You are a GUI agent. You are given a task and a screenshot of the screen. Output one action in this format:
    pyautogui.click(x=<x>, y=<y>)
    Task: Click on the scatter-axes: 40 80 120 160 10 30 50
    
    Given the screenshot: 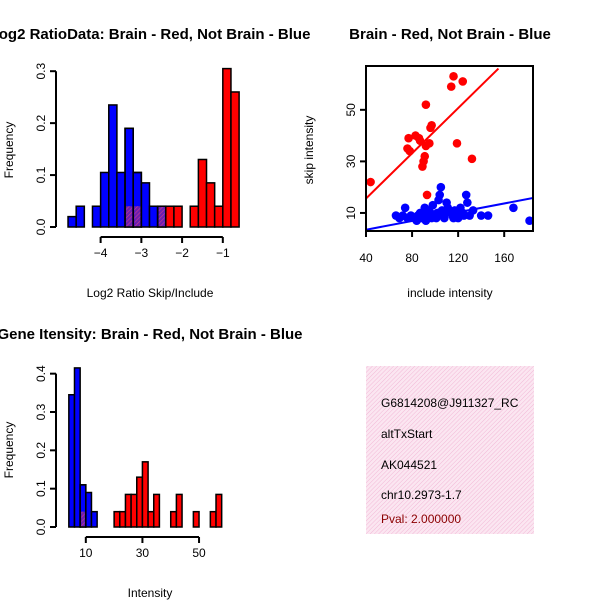 What is the action you would take?
    pyautogui.click(x=429, y=184)
    